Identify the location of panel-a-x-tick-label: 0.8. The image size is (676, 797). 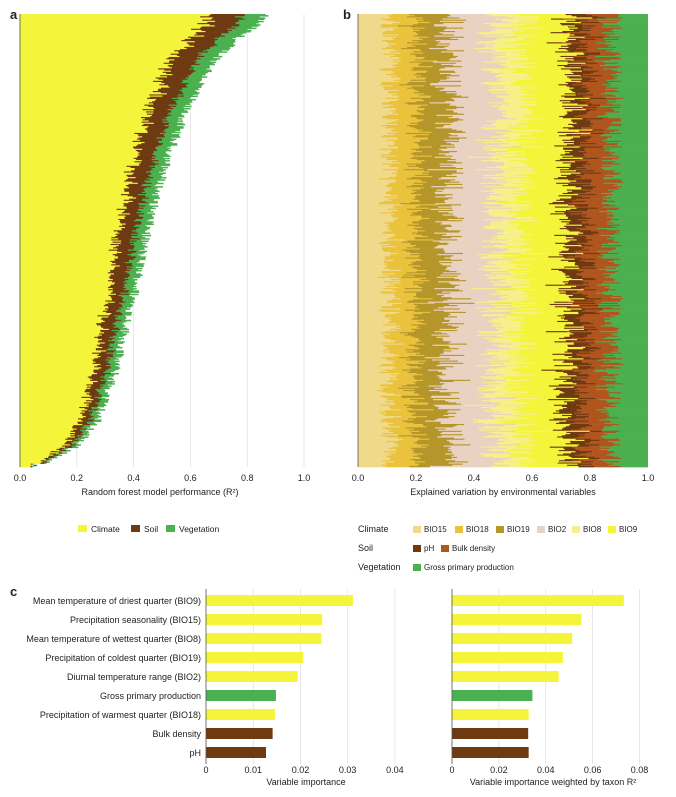
(247, 478).